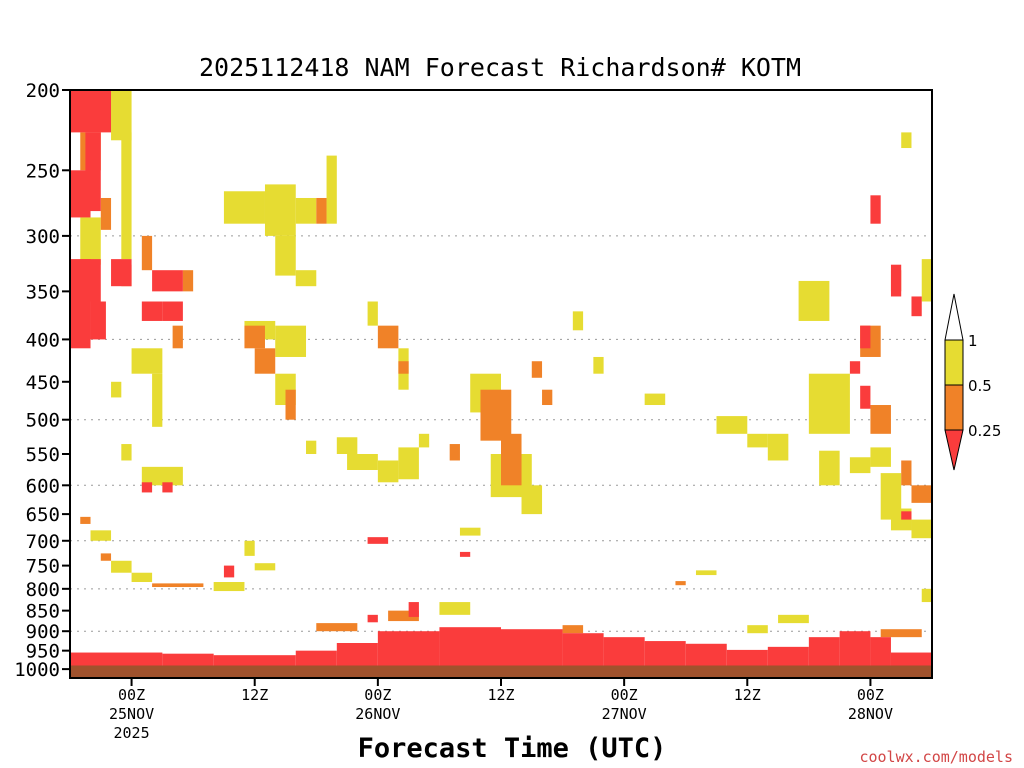 This screenshot has width=1024, height=768. I want to click on x-tick-label-72-0: 00Z, so click(870, 695).